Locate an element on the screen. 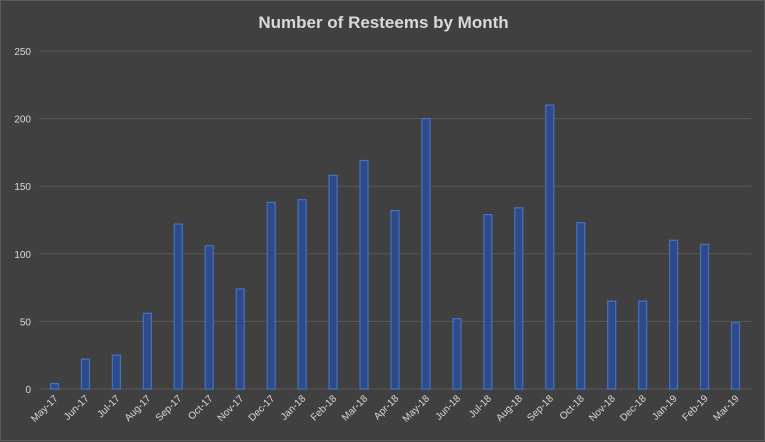 Image resolution: width=765 pixels, height=442 pixels. x-tick-label: Jun-17 is located at coordinates (77, 408).